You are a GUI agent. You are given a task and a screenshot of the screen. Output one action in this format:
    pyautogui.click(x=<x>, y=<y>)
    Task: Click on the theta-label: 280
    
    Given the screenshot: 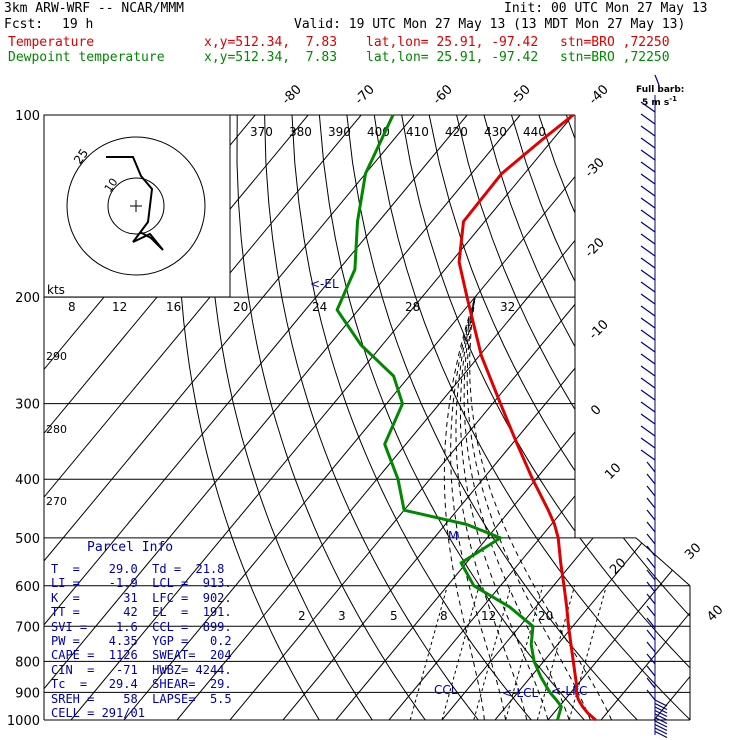 What is the action you would take?
    pyautogui.click(x=56, y=429)
    